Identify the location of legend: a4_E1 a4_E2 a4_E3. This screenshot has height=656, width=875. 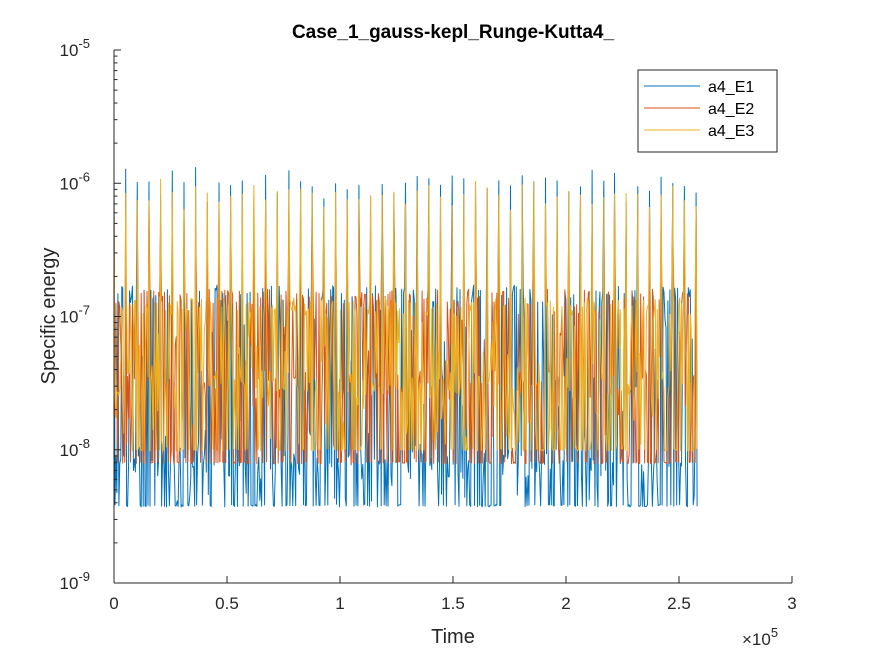
(707, 111).